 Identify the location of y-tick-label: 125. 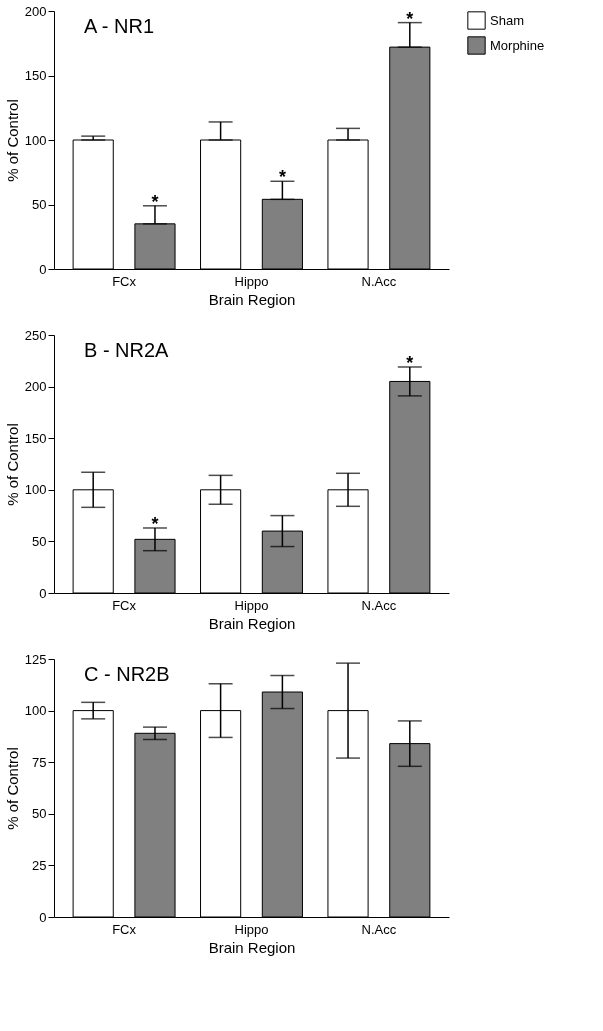
(35, 659).